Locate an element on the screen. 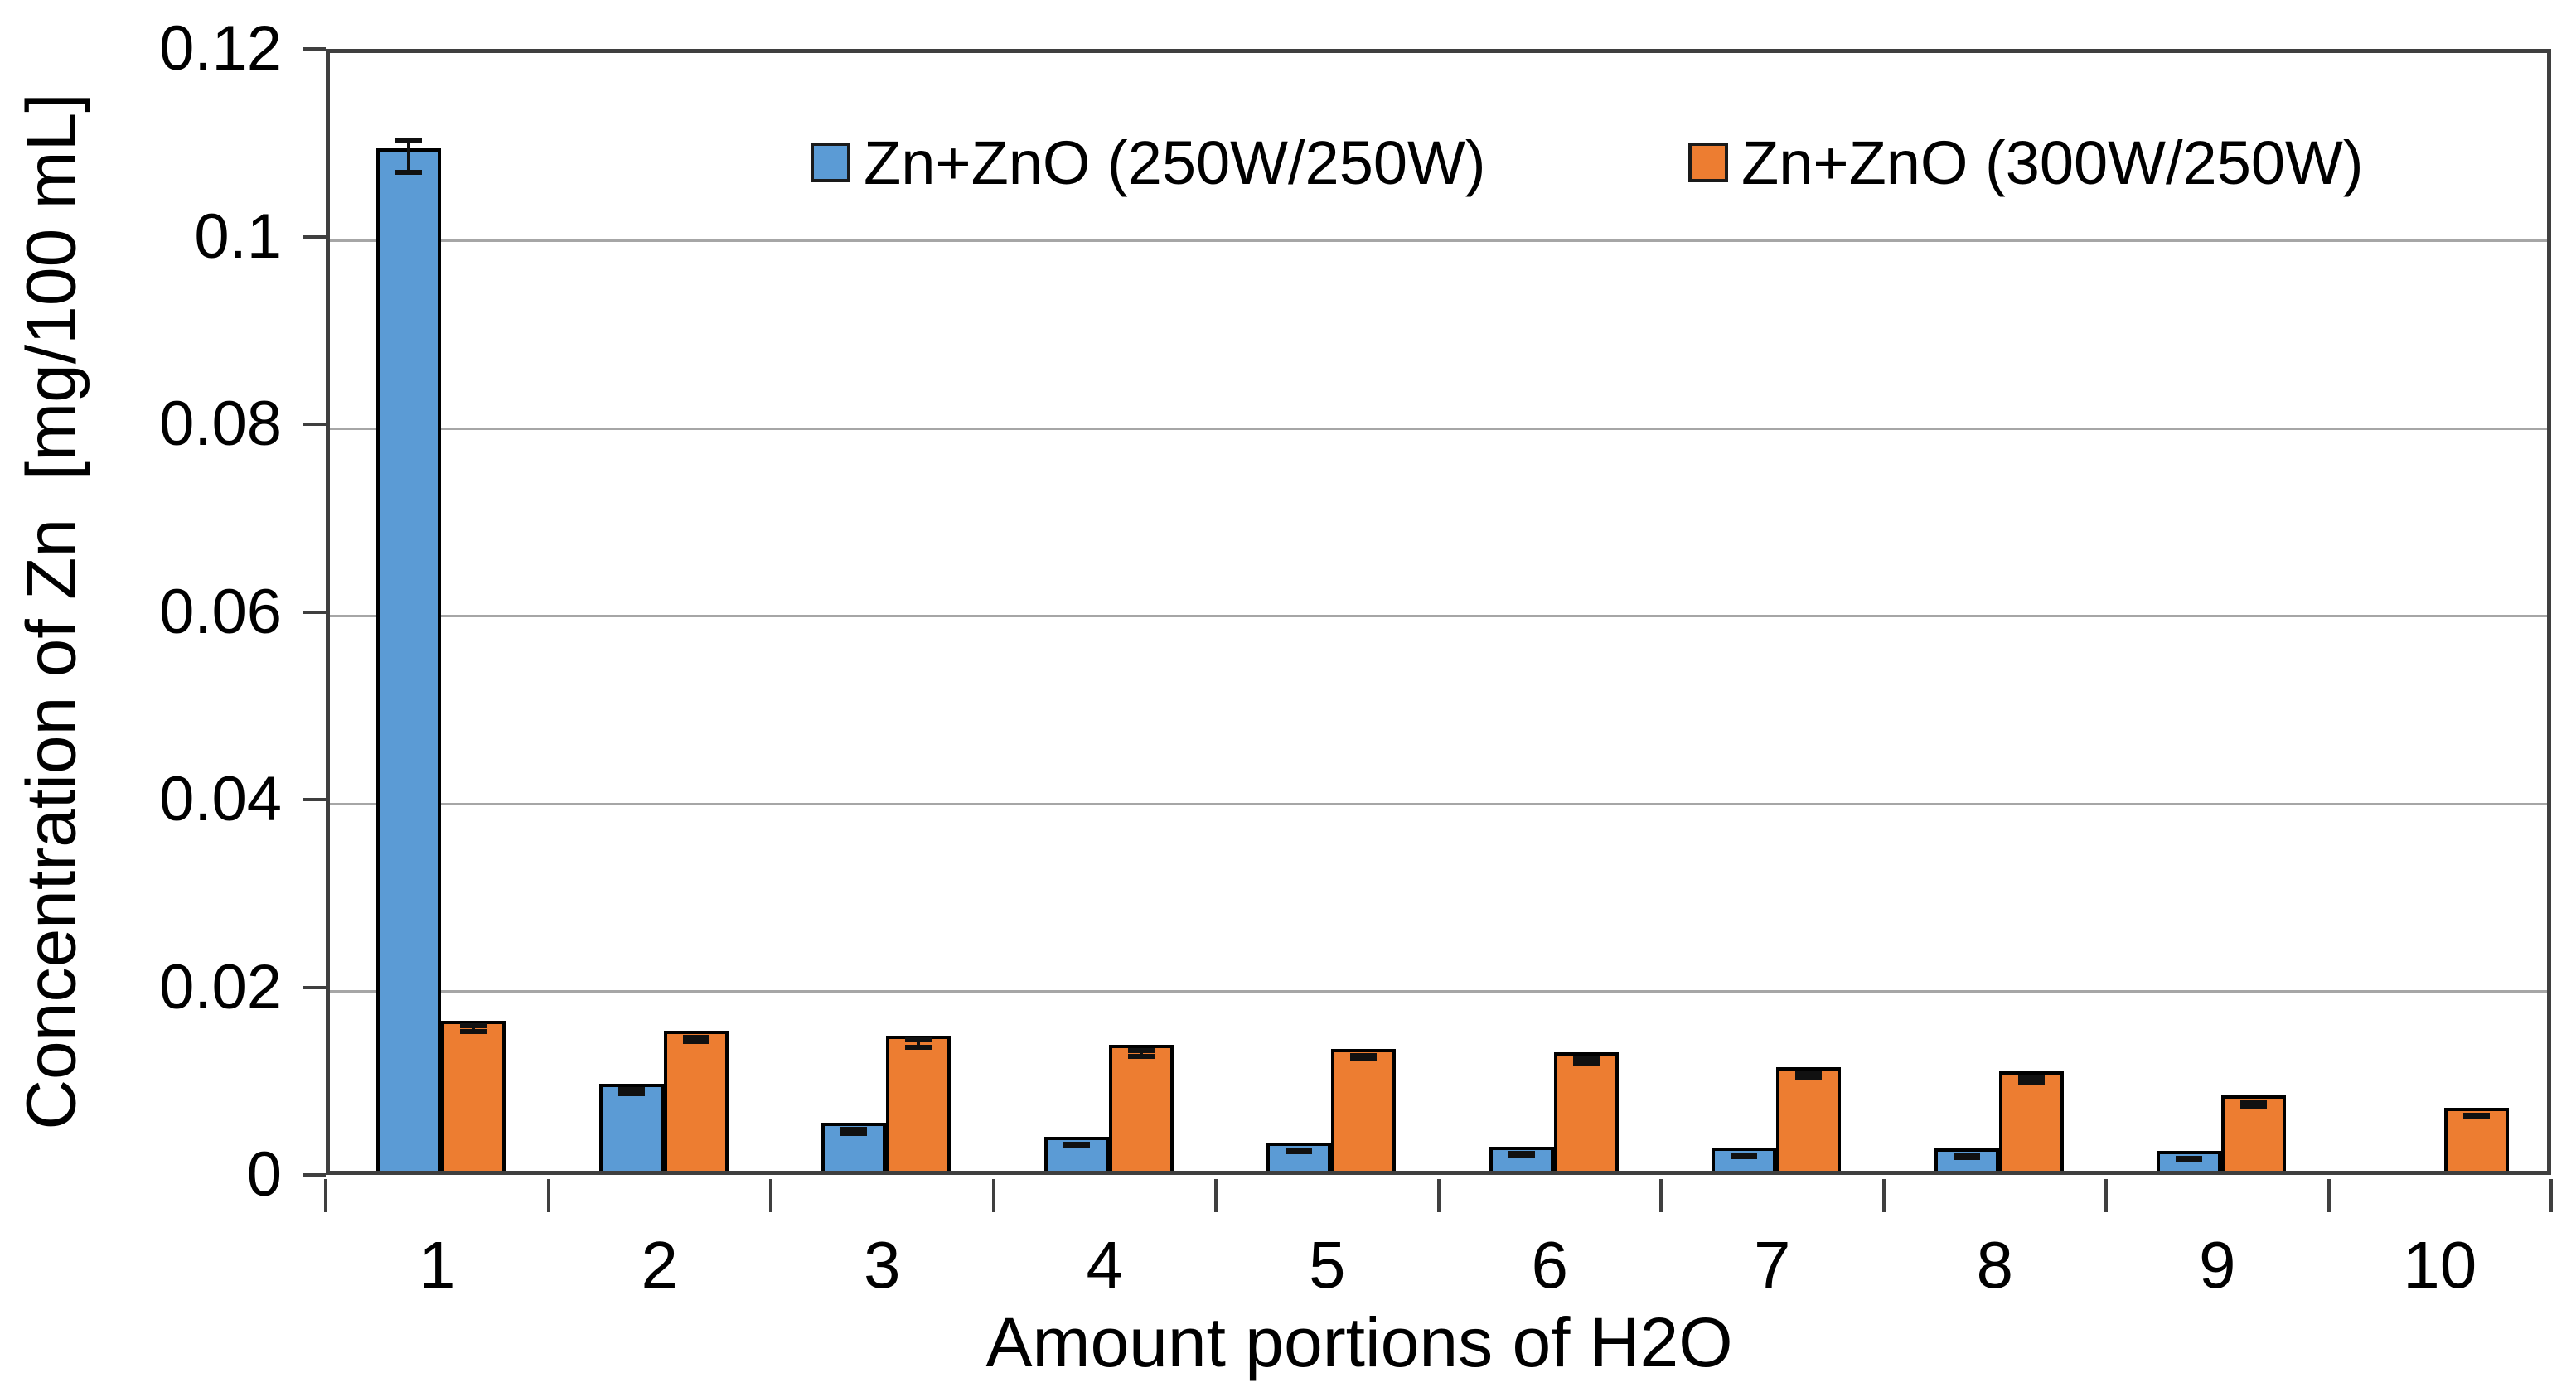 The height and width of the screenshot is (1392, 2576). y-tick-label: 0 is located at coordinates (264, 1174).